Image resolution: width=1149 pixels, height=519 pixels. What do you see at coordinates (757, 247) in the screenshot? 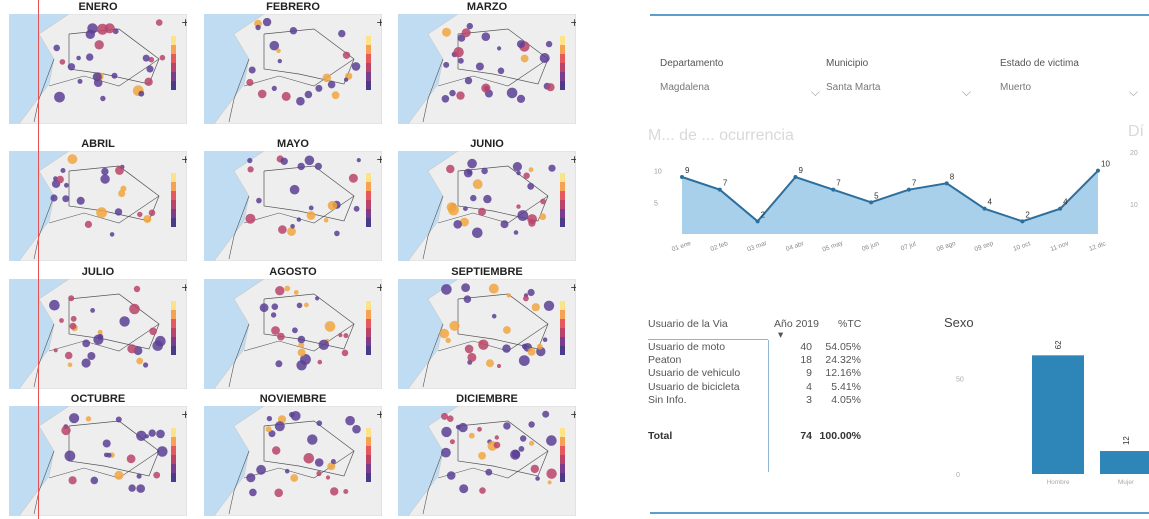
I see `x-tick-label: 03 mar` at bounding box center [757, 247].